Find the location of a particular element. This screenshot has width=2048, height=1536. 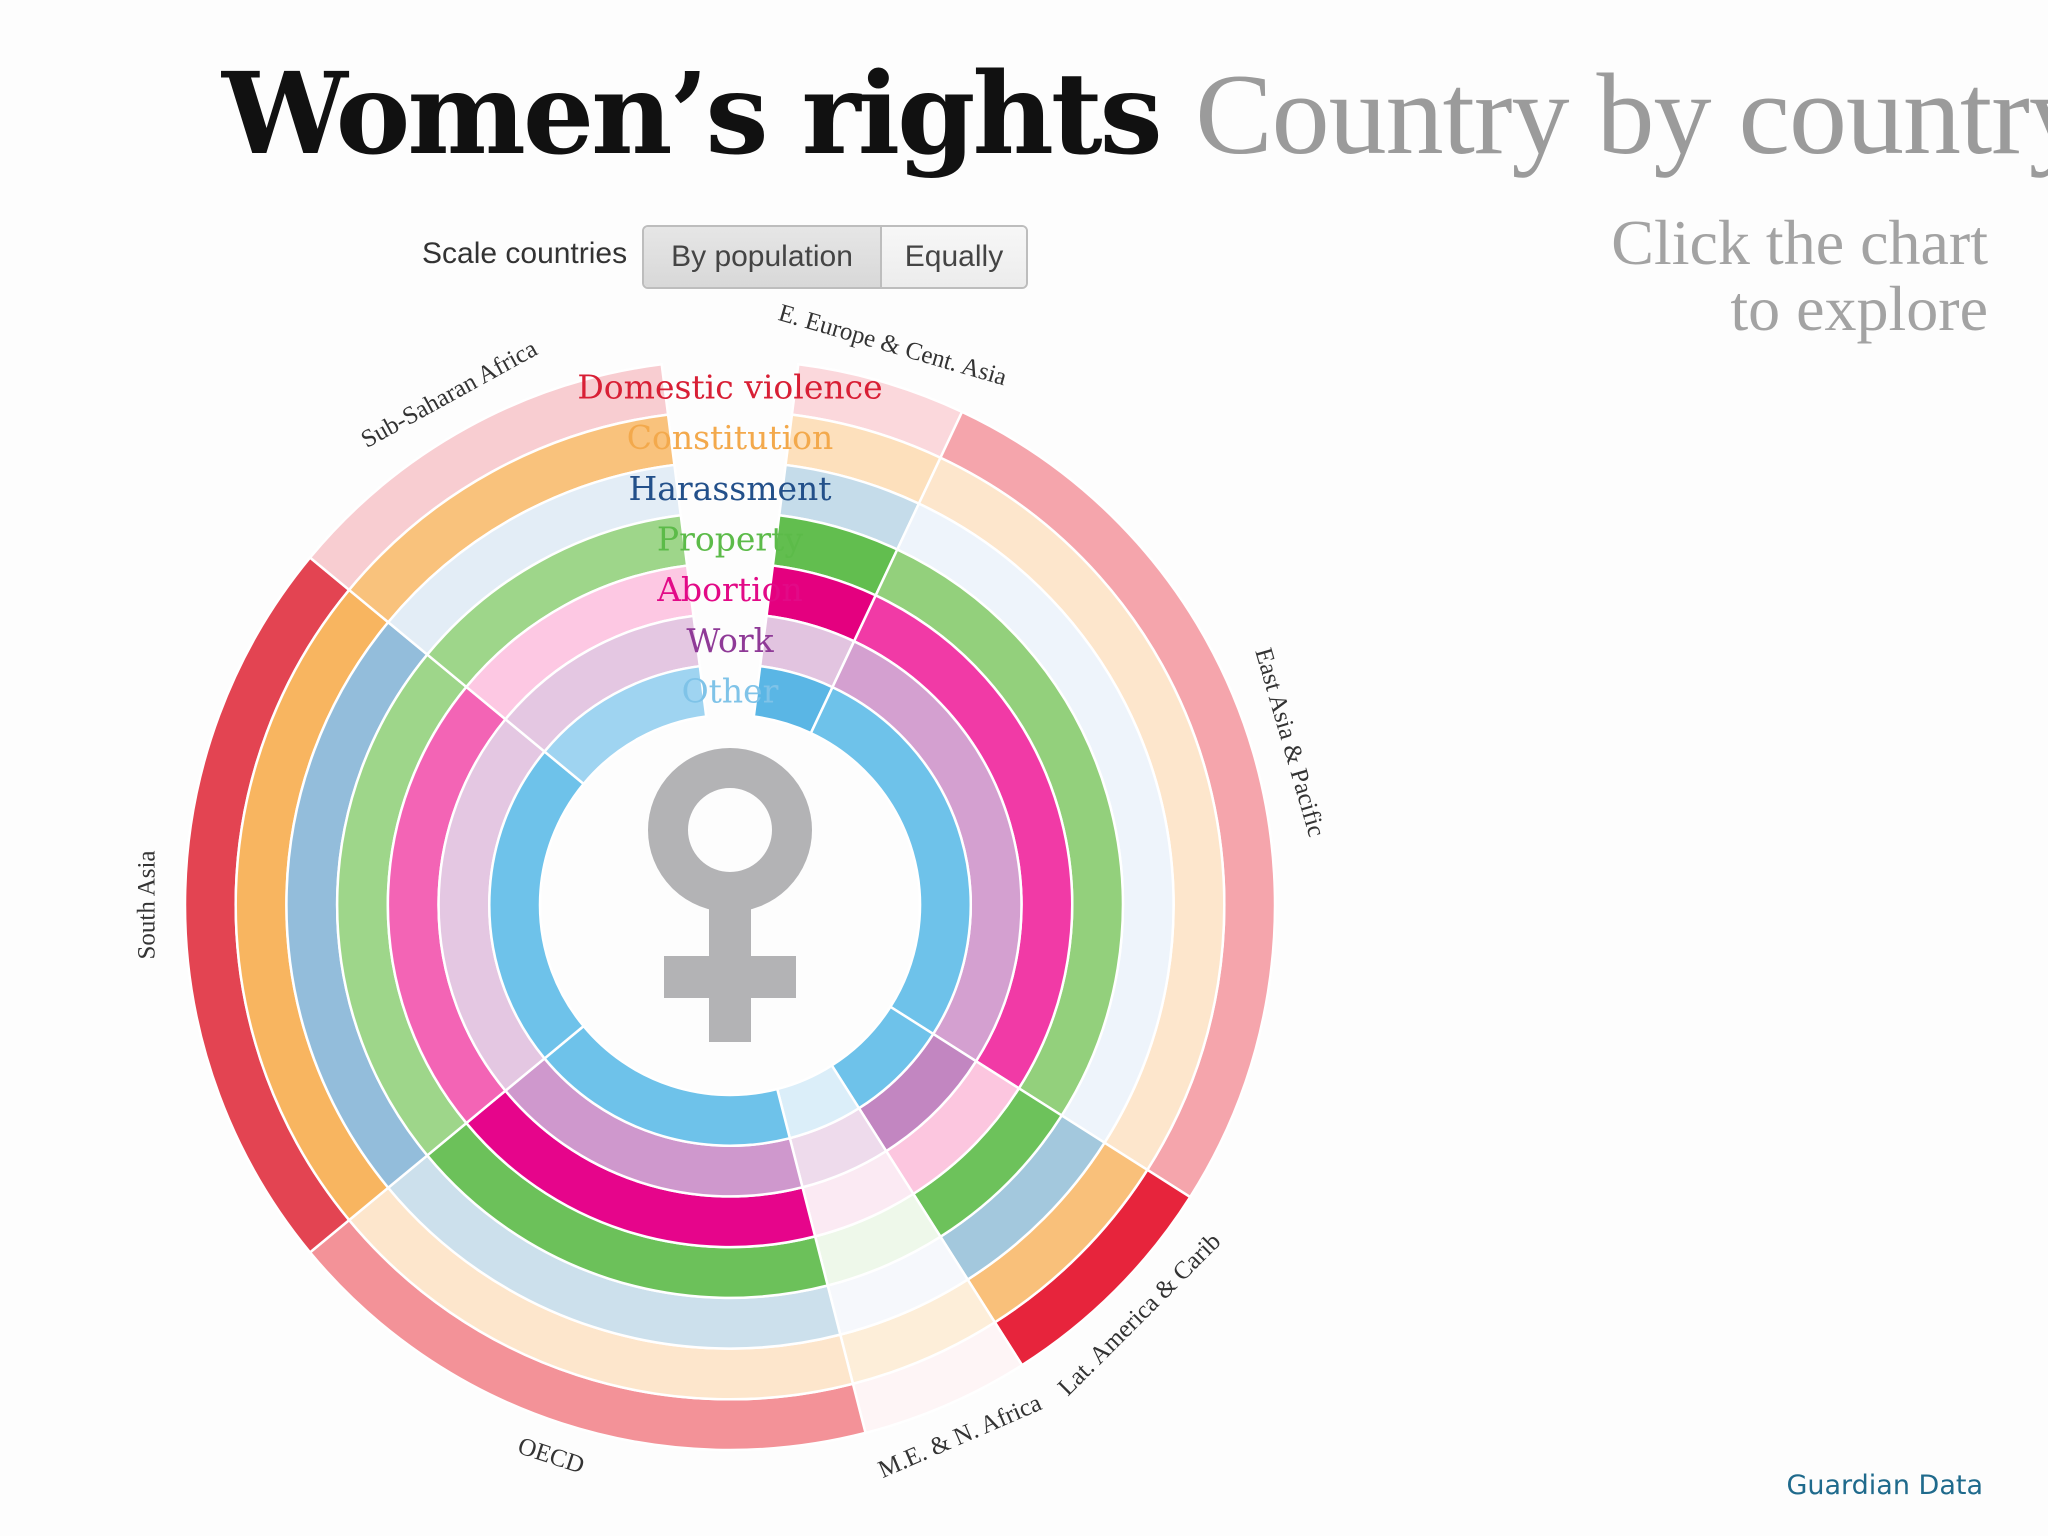

region-label-oecd: OECD is located at coordinates (551, 1456).